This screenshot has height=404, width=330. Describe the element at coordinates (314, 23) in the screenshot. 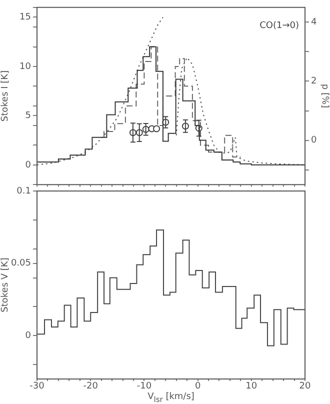

I see `y2-tick-label: 4` at that location.